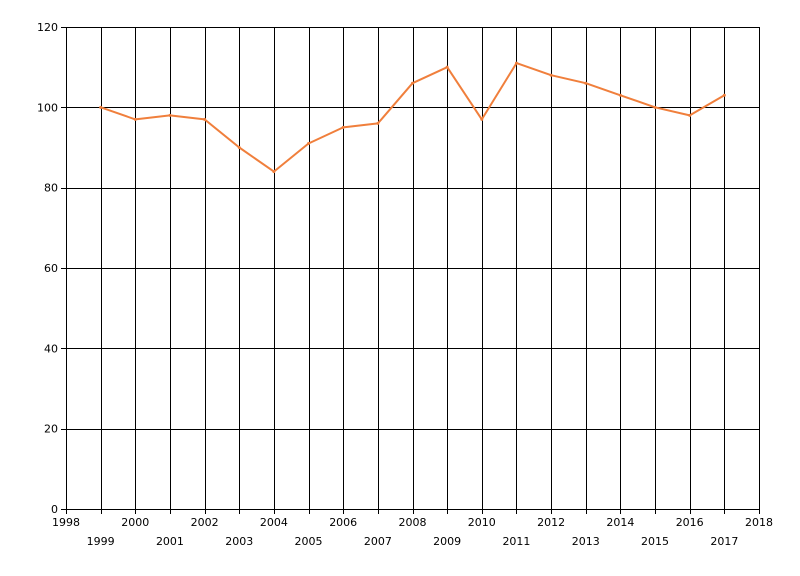 This screenshot has width=800, height=576. Describe the element at coordinates (66, 522) in the screenshot. I see `x-tick-label: 1998` at that location.